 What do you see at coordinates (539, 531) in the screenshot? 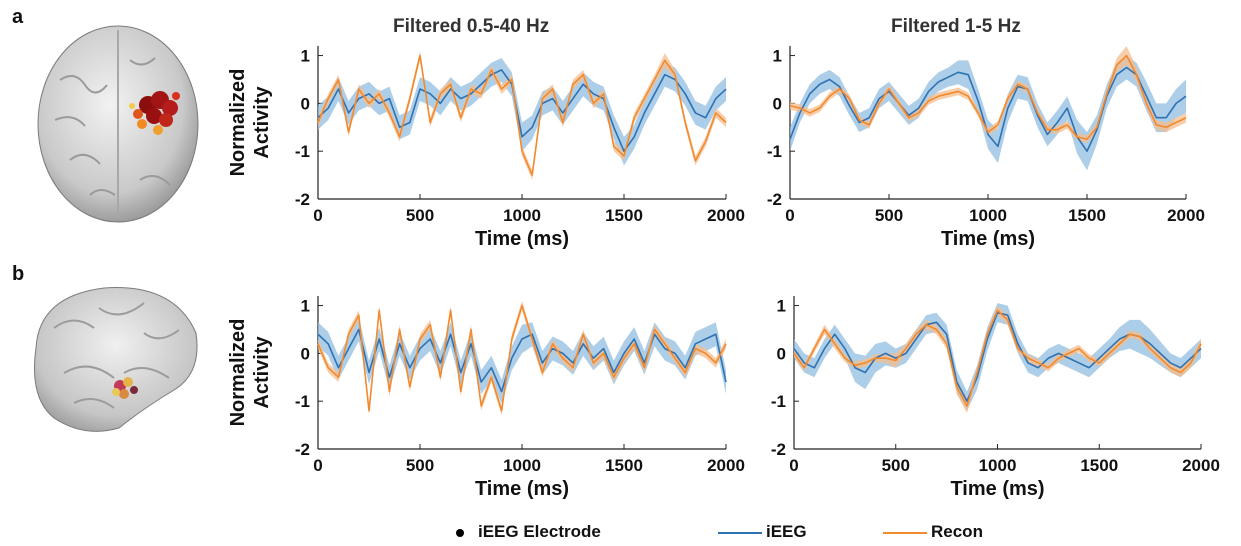
I see `legend-label-electrode: iEEG Electrode` at bounding box center [539, 531].